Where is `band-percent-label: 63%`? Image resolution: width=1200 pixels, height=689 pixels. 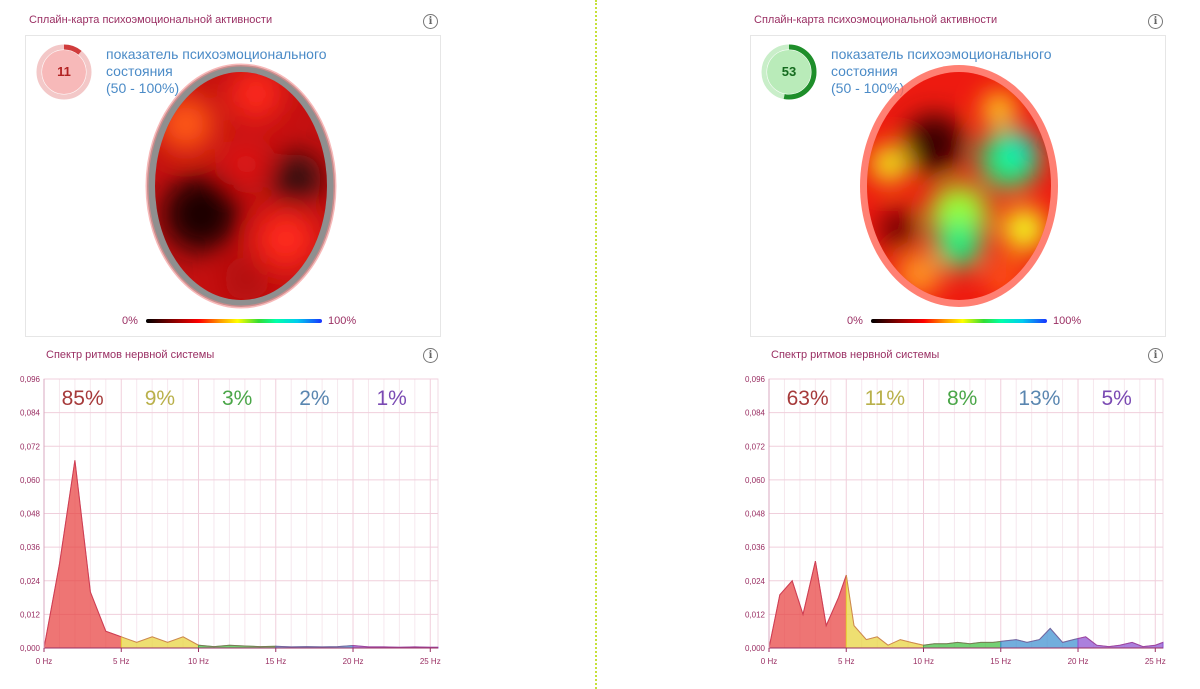
band-percent-label: 63% is located at coordinates (808, 398).